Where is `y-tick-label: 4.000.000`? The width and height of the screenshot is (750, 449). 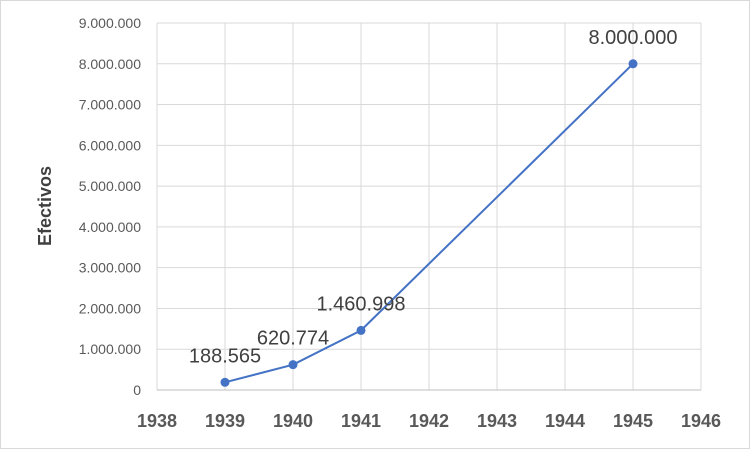 y-tick-label: 4.000.000 is located at coordinates (110, 227).